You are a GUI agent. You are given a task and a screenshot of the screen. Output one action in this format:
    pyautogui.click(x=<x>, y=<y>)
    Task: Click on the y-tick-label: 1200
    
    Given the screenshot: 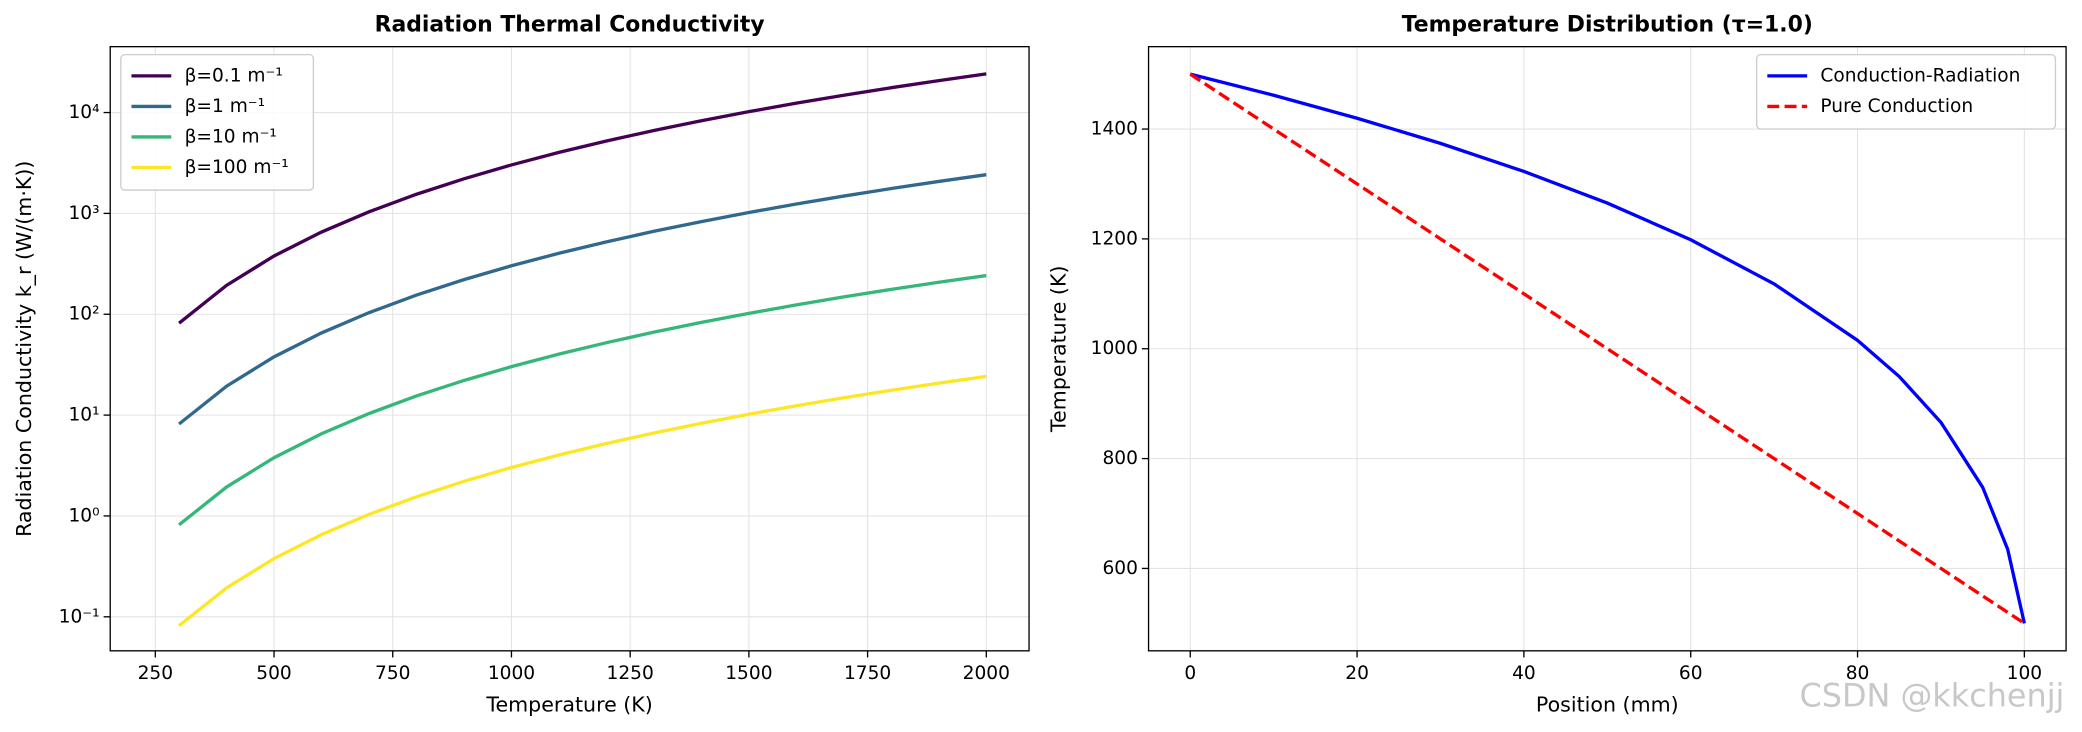 What is the action you would take?
    pyautogui.click(x=1114, y=238)
    